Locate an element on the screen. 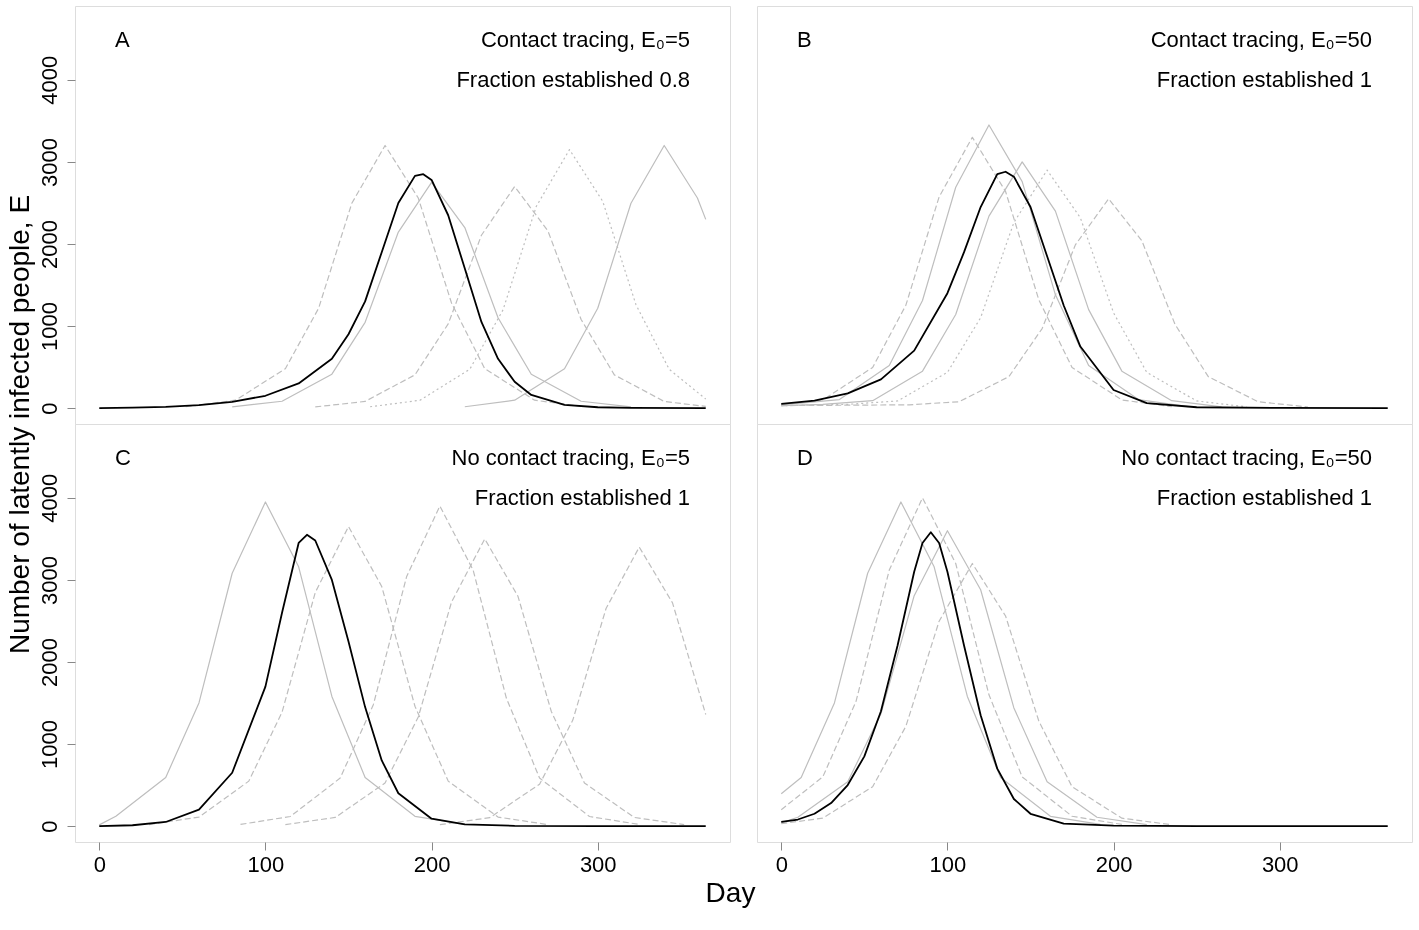  annotation: Contact tracing, E₀=5 is located at coordinates (585, 39).